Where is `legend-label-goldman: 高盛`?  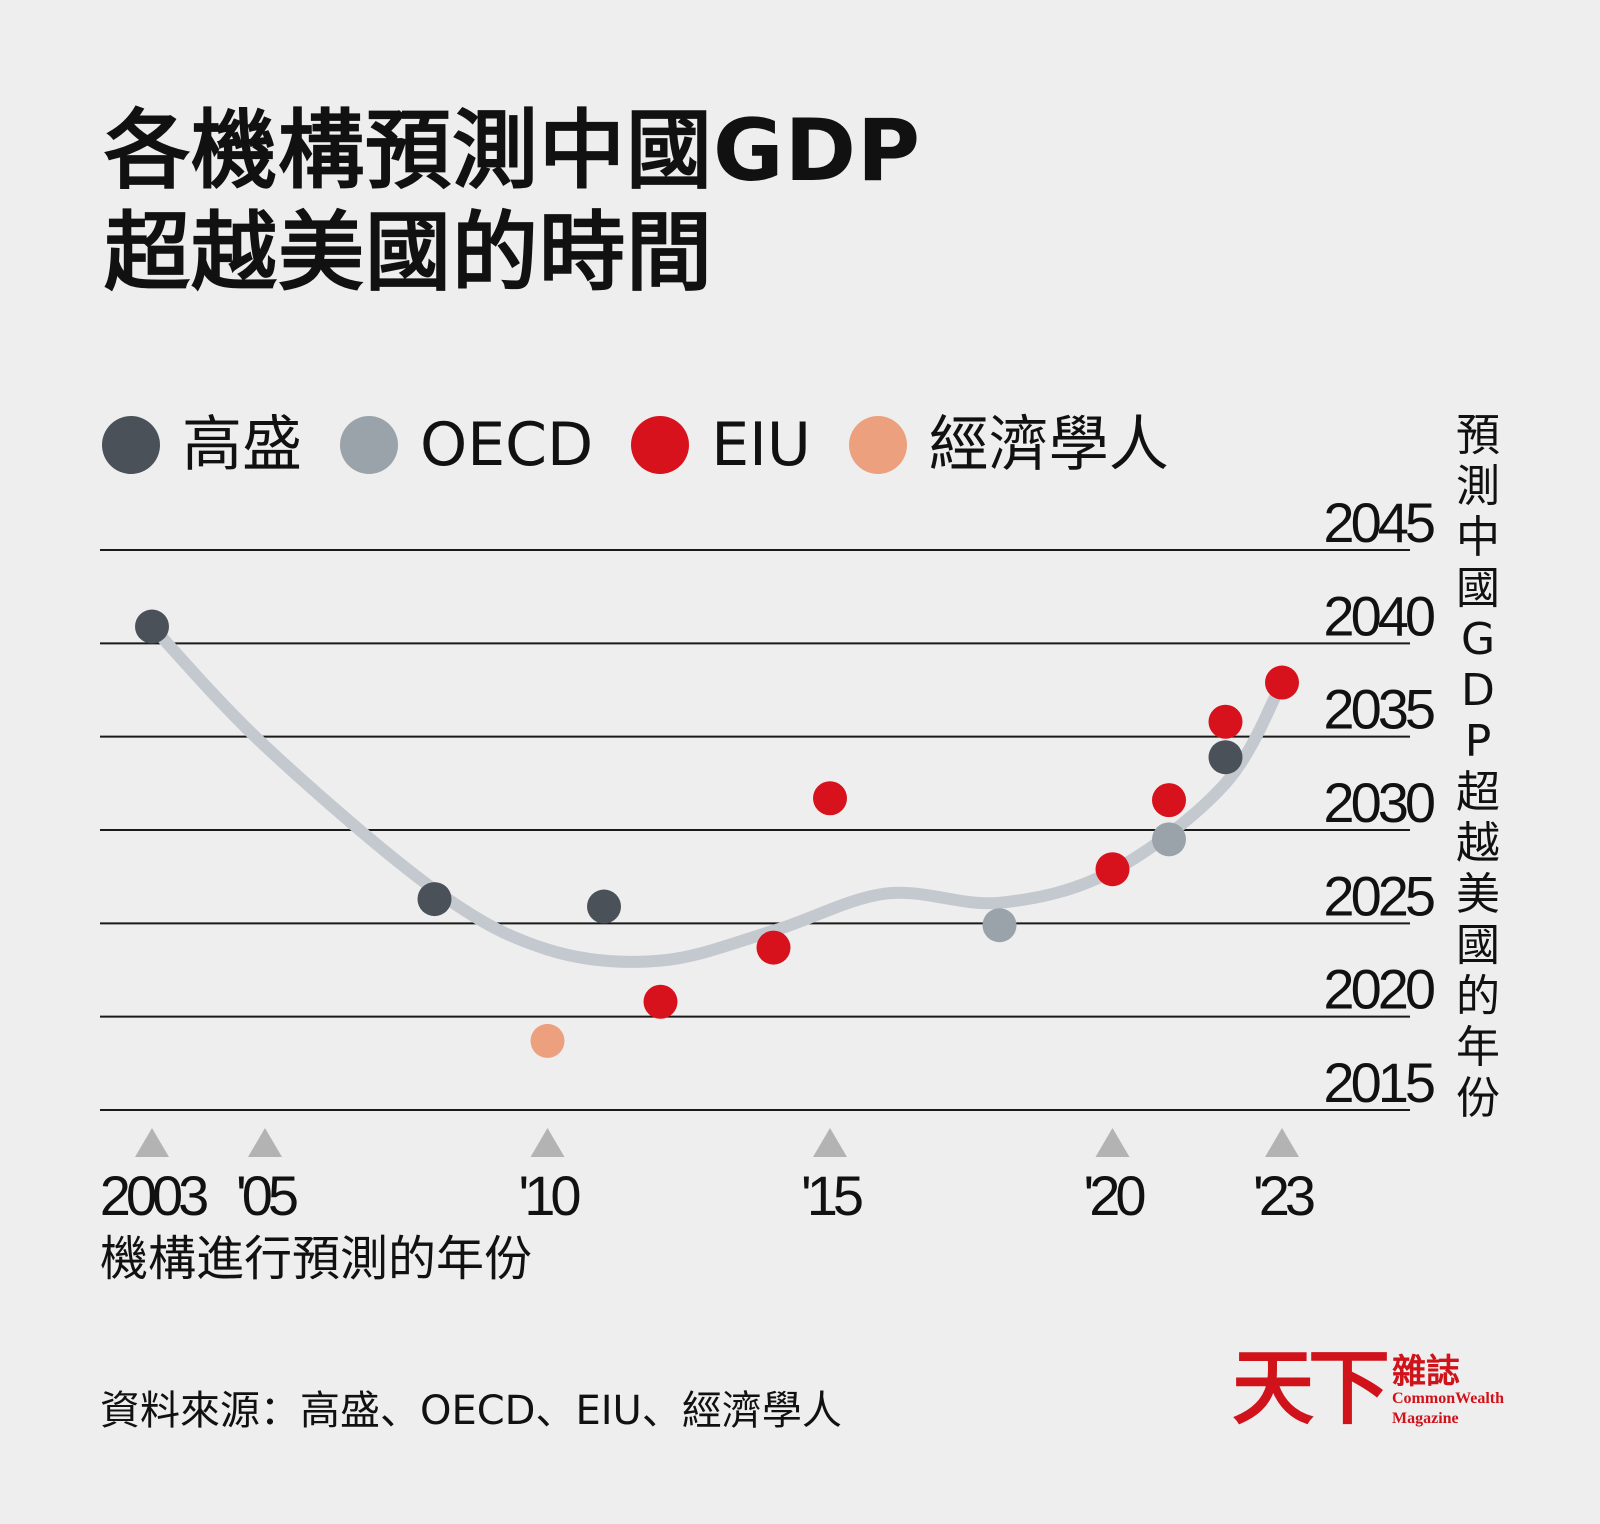
legend-label-goldman: 高盛 is located at coordinates (242, 445).